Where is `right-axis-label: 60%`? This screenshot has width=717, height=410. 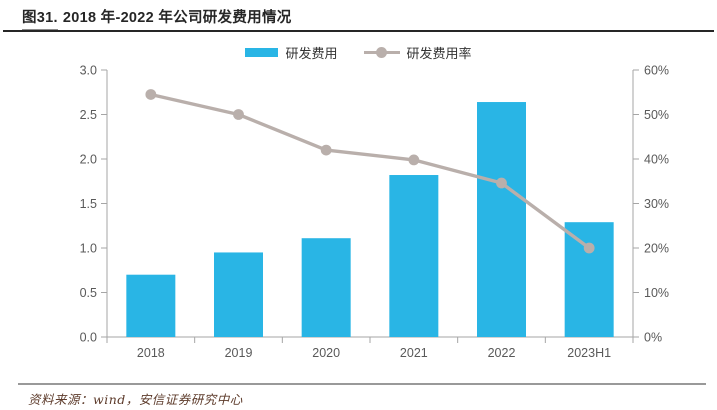
right-axis-label: 60% is located at coordinates (656, 71).